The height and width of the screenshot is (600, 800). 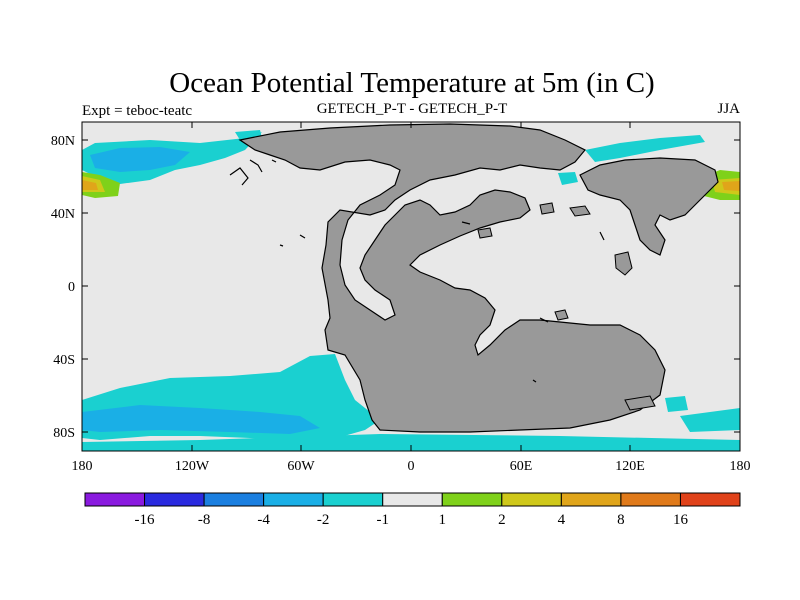 What do you see at coordinates (382, 520) in the screenshot?
I see `colorbar-label: -1` at bounding box center [382, 520].